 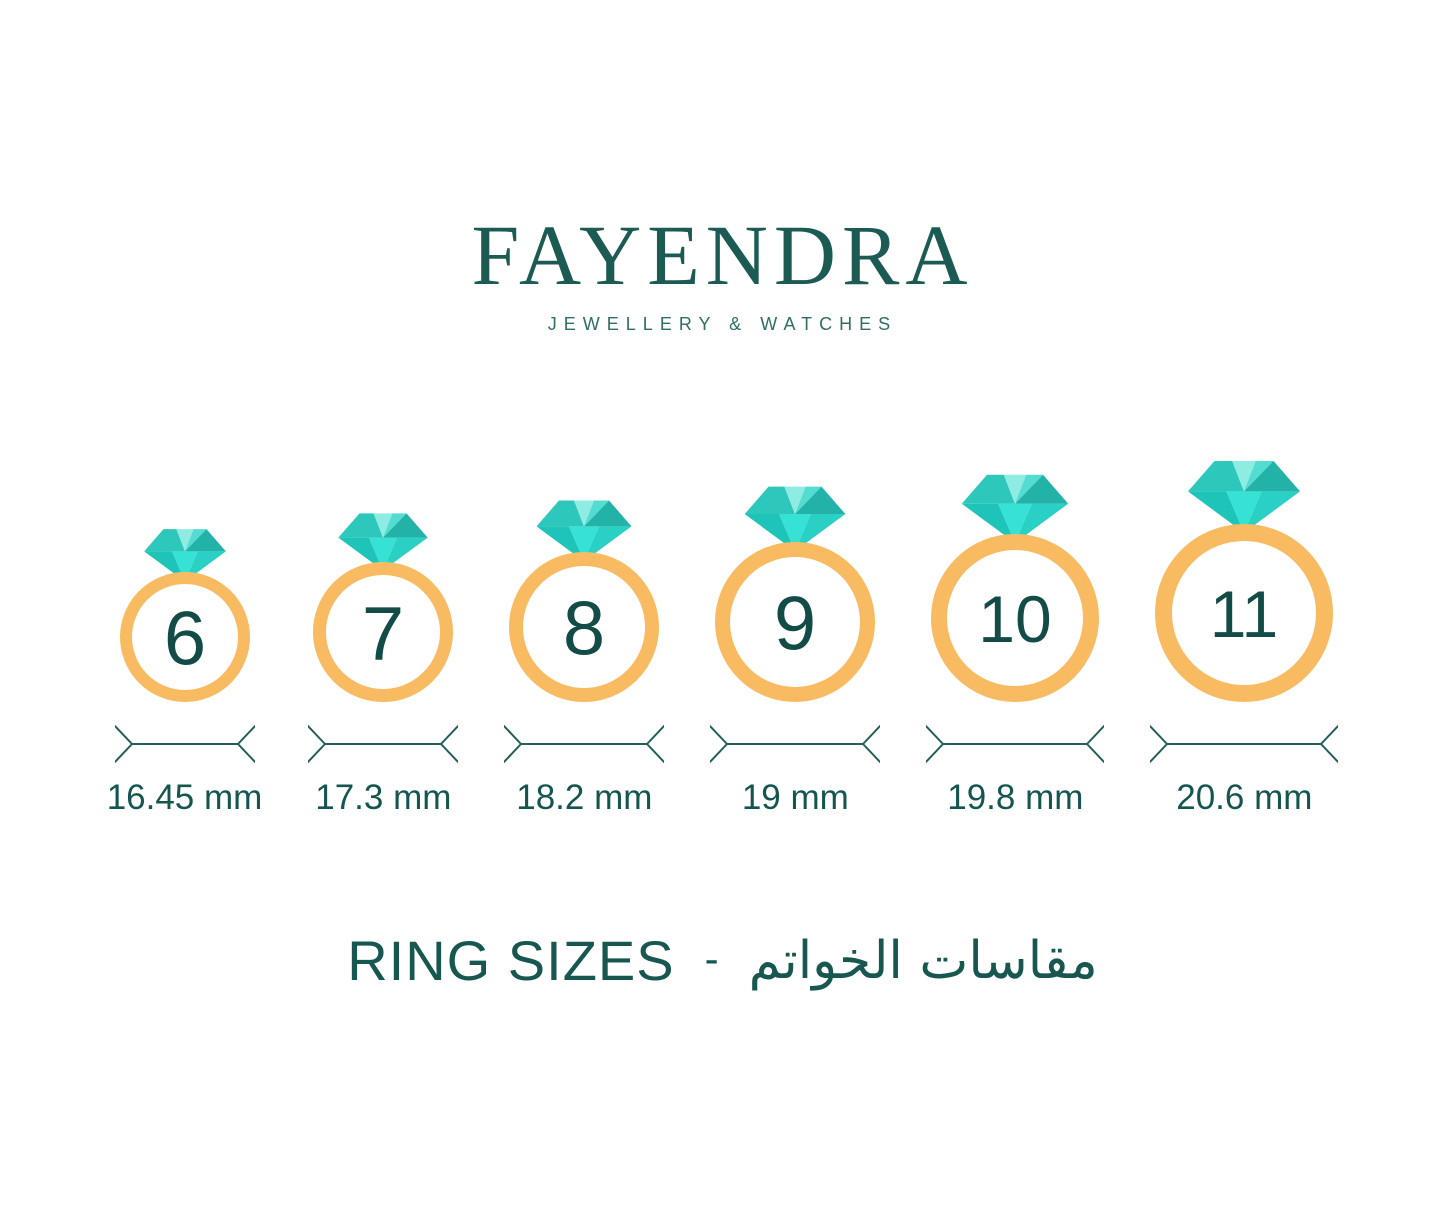 I want to click on ring-column: 8 18.2 mm, so click(x=584, y=658).